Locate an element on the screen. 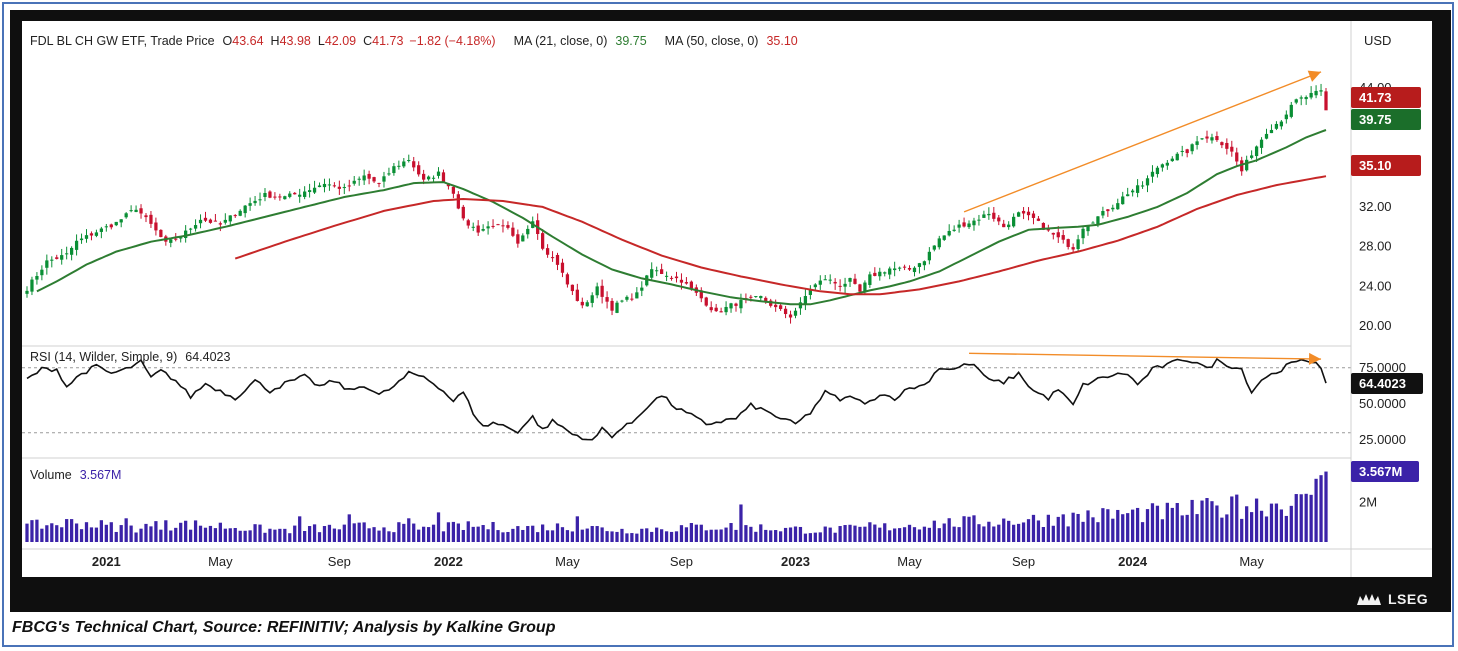  legend-o-label: O is located at coordinates (228, 41).